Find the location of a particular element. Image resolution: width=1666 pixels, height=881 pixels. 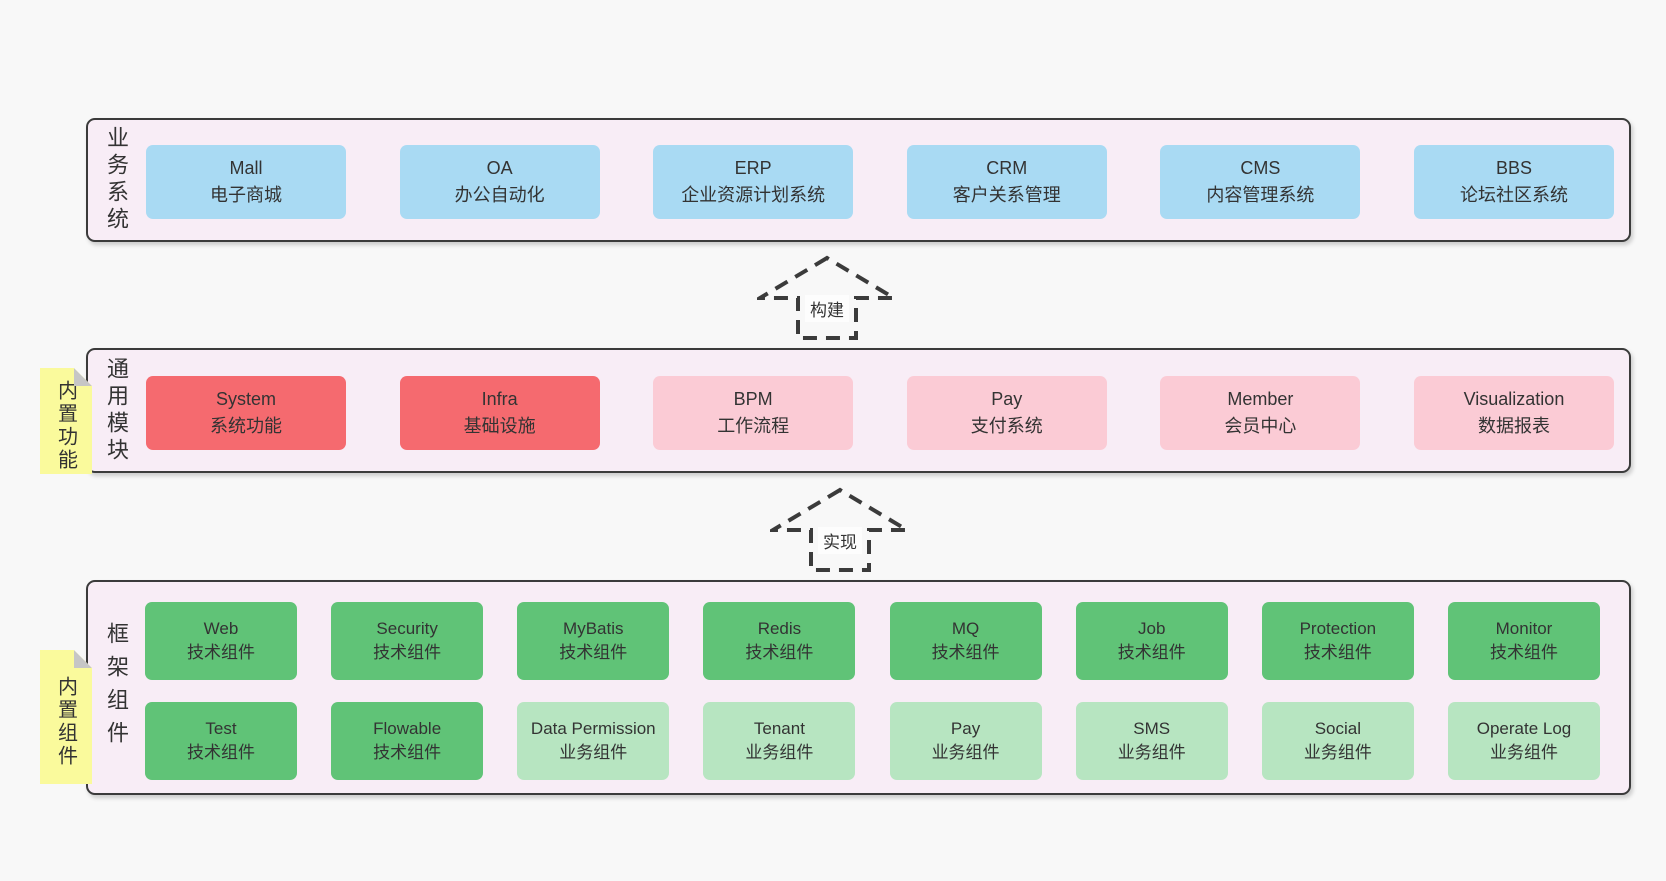

box-title: CMS is located at coordinates (1260, 168).